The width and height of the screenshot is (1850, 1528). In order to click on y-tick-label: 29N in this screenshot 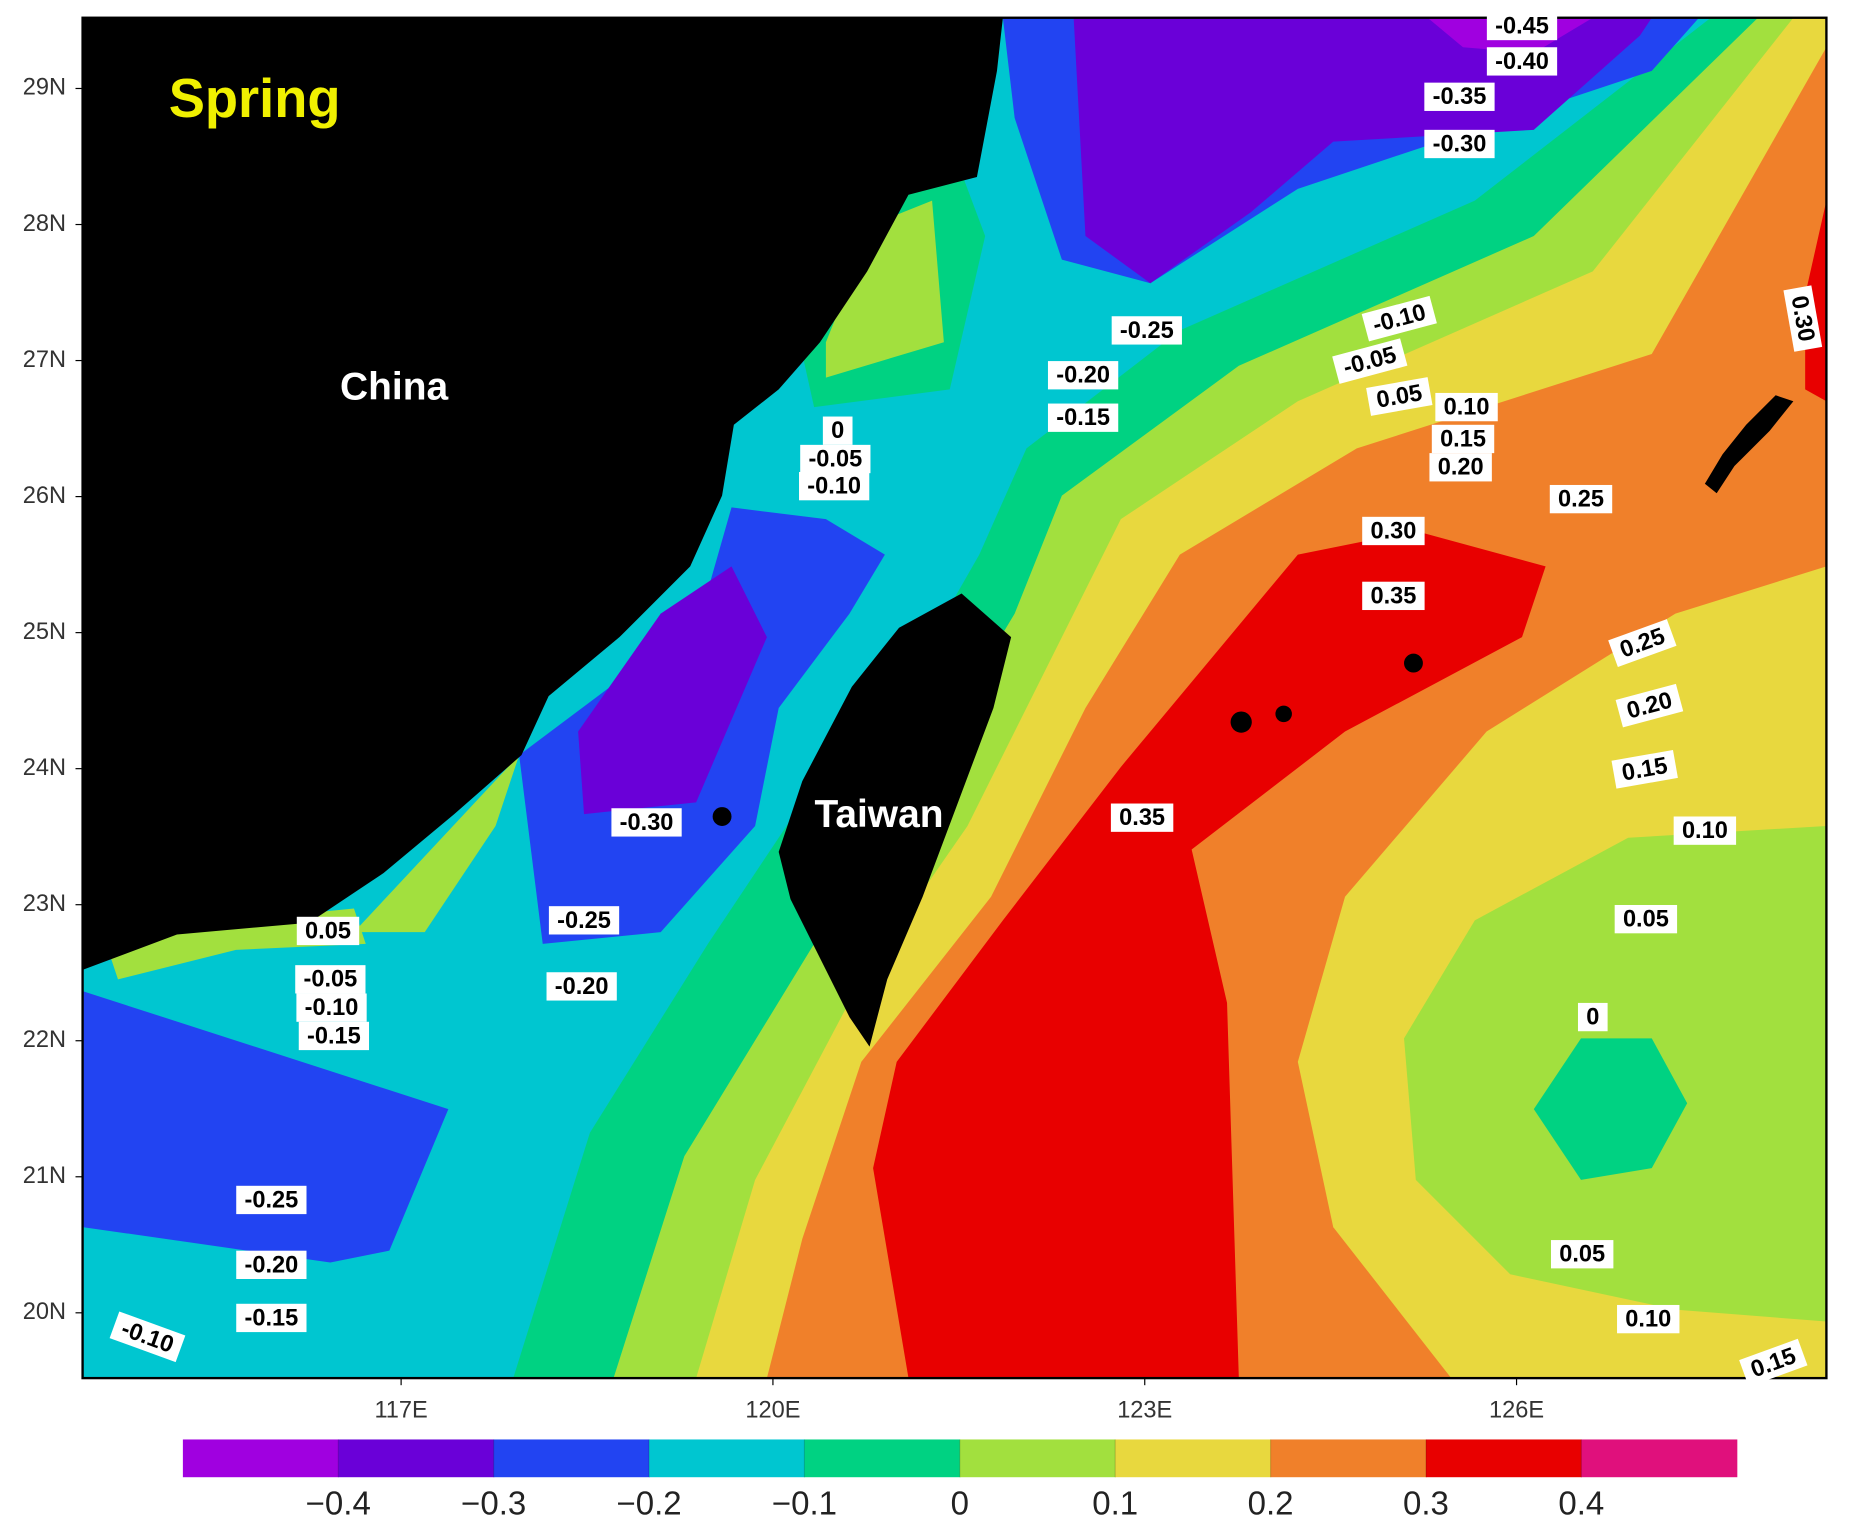, I will do `click(44, 87)`.